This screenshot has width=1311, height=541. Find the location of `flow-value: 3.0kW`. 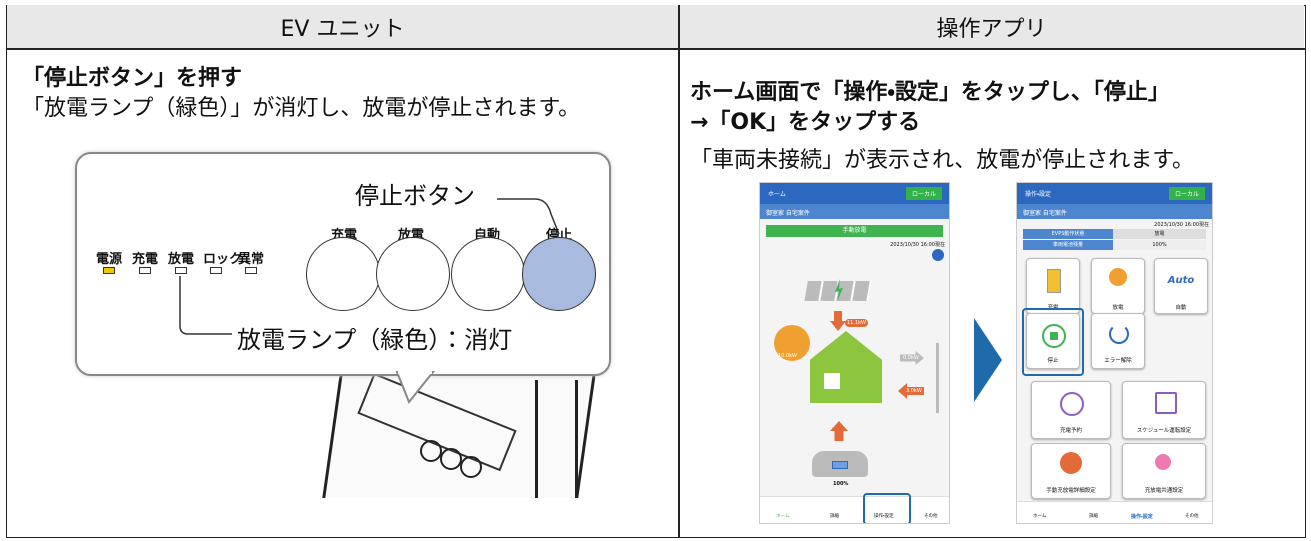

flow-value: 3.0kW is located at coordinates (914, 391).